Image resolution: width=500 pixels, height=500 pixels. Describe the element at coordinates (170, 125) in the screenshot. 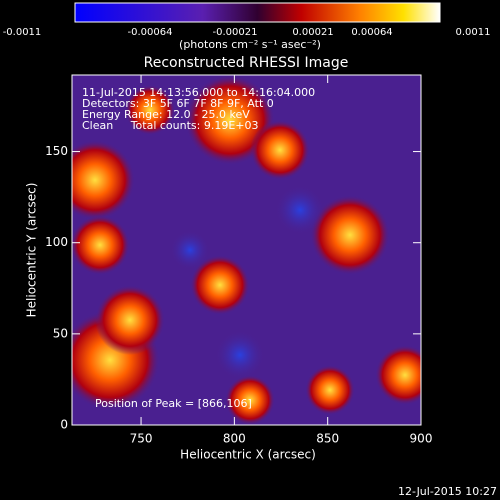

I see `annotation: Clean Total counts: 9.19E+03` at that location.